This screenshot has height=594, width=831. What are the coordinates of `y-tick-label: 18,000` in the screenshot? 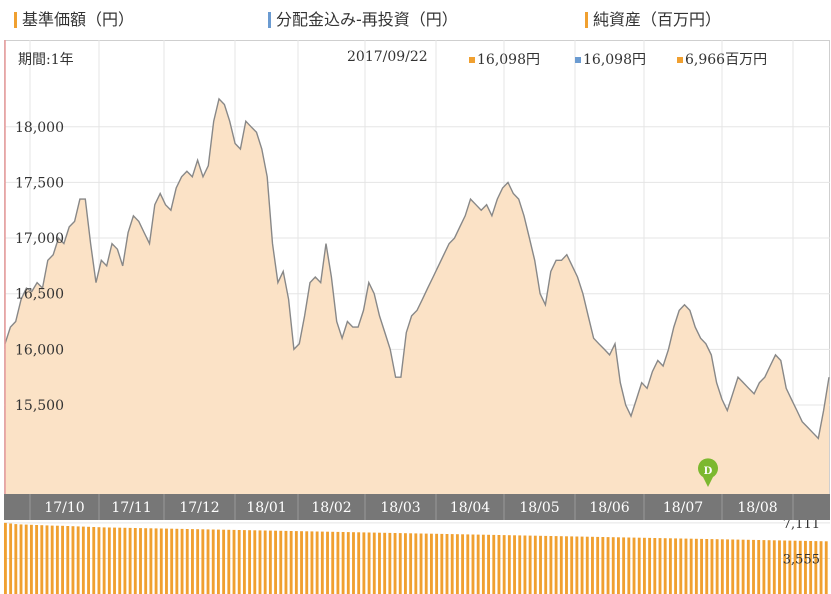 It's located at (39, 128).